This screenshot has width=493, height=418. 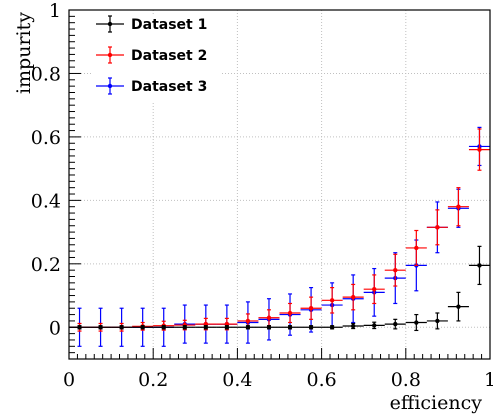 I want to click on x-tick-label: 0.4, so click(x=237, y=380).